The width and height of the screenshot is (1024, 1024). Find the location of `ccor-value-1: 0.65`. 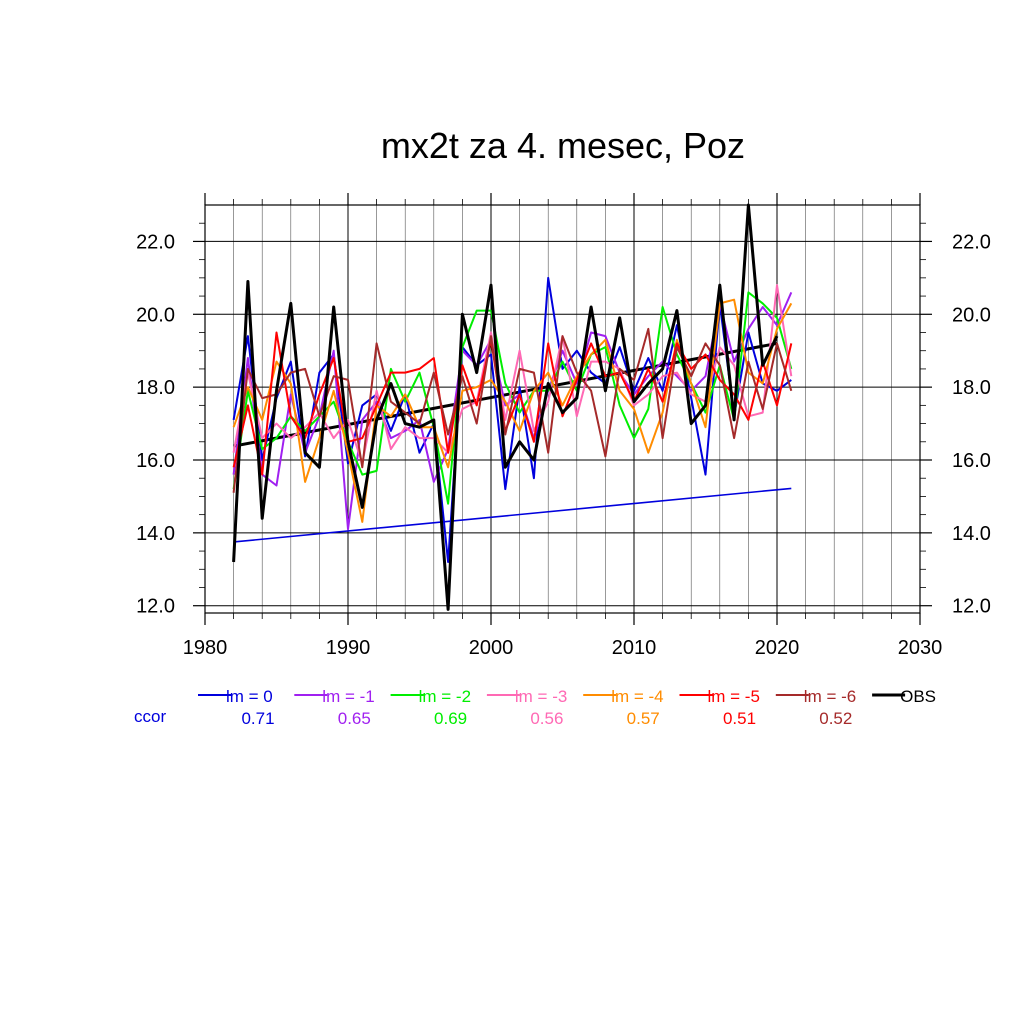

ccor-value-1: 0.65 is located at coordinates (354, 718).